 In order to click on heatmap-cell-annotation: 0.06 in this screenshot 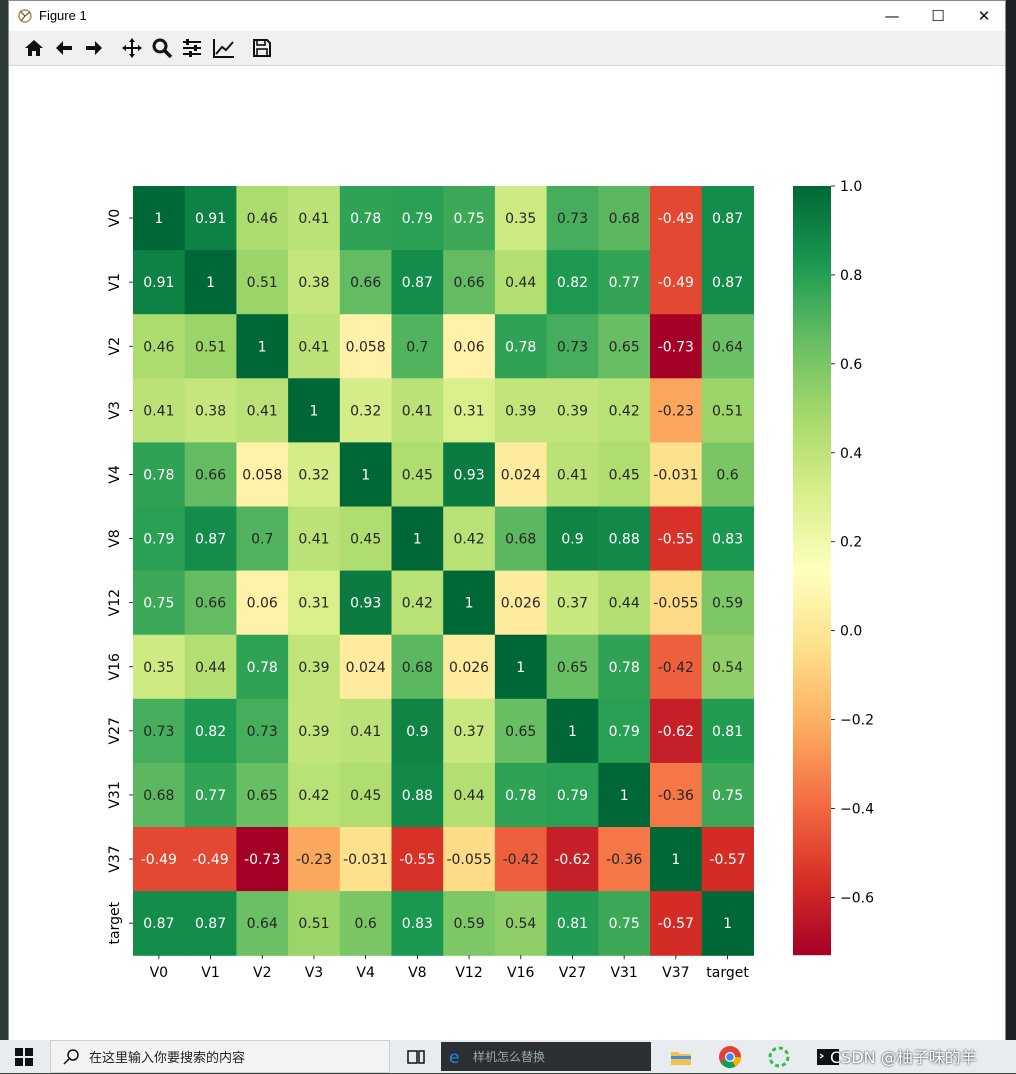, I will do `click(262, 604)`.